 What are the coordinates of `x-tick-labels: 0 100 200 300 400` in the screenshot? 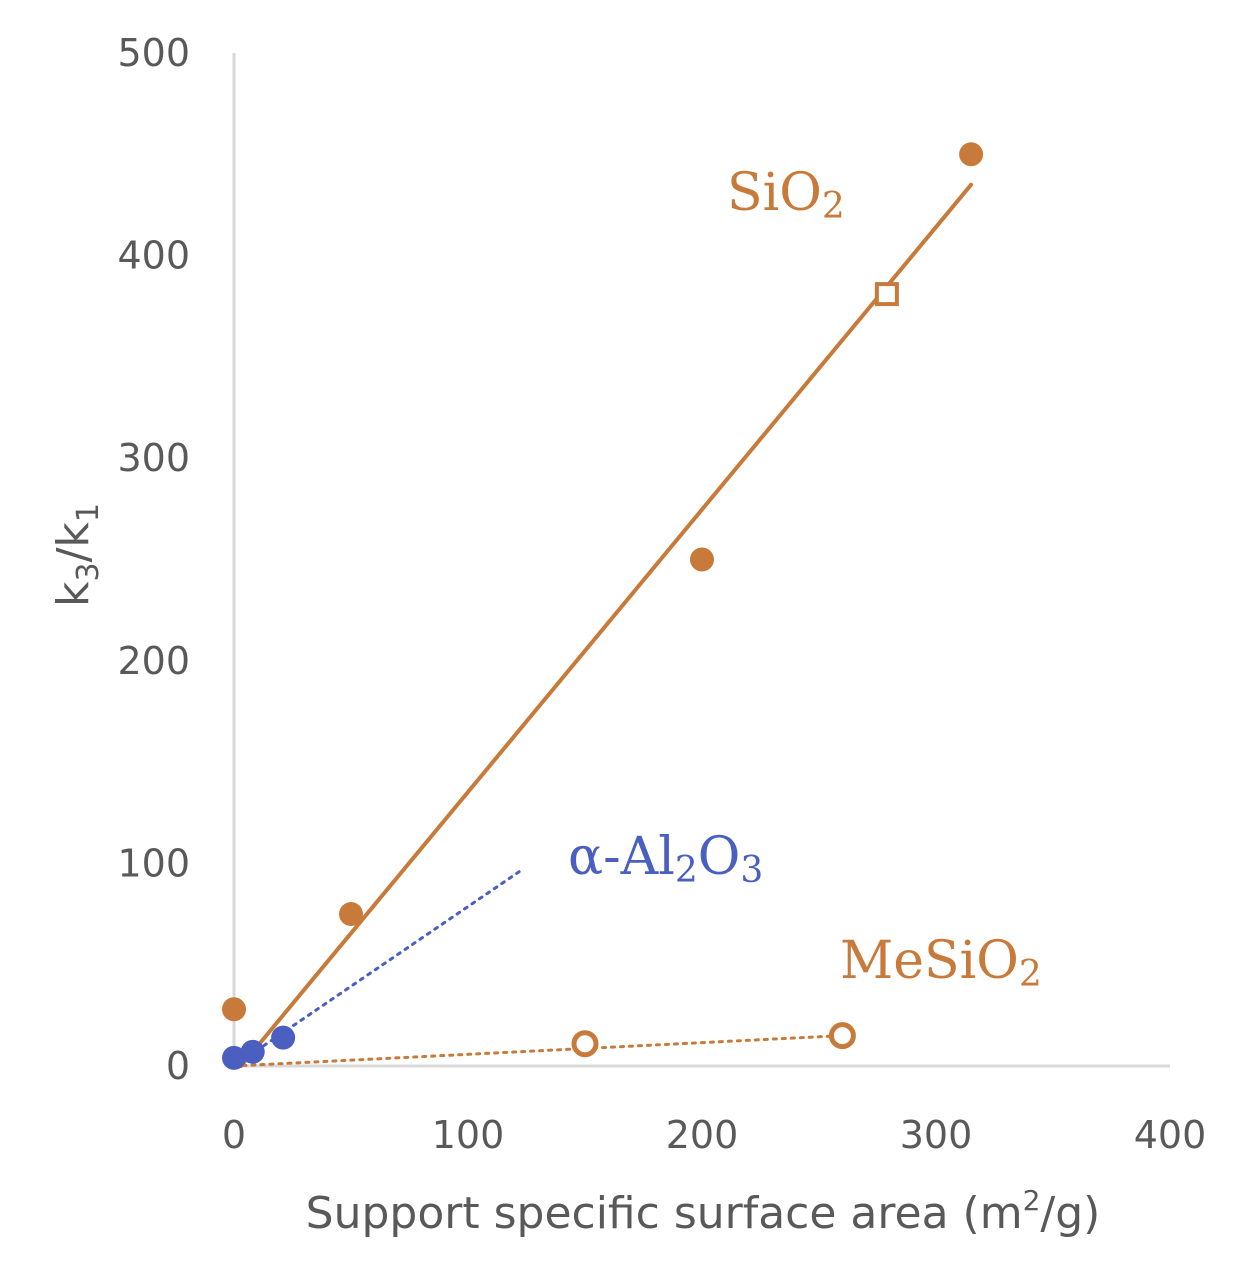 It's located at (714, 1135).